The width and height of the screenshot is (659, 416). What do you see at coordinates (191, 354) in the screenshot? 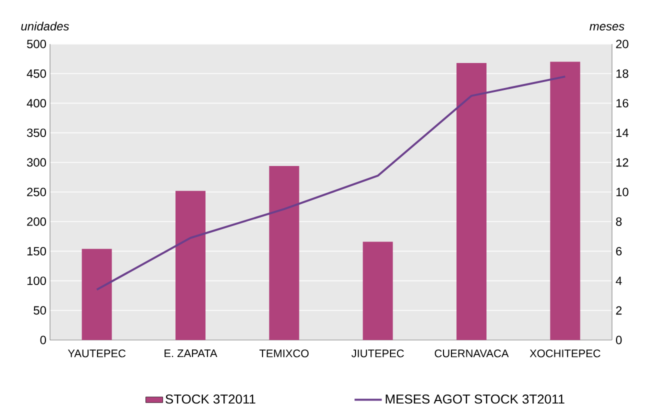
I see `x-tick-label: E. ZAPATA` at bounding box center [191, 354].